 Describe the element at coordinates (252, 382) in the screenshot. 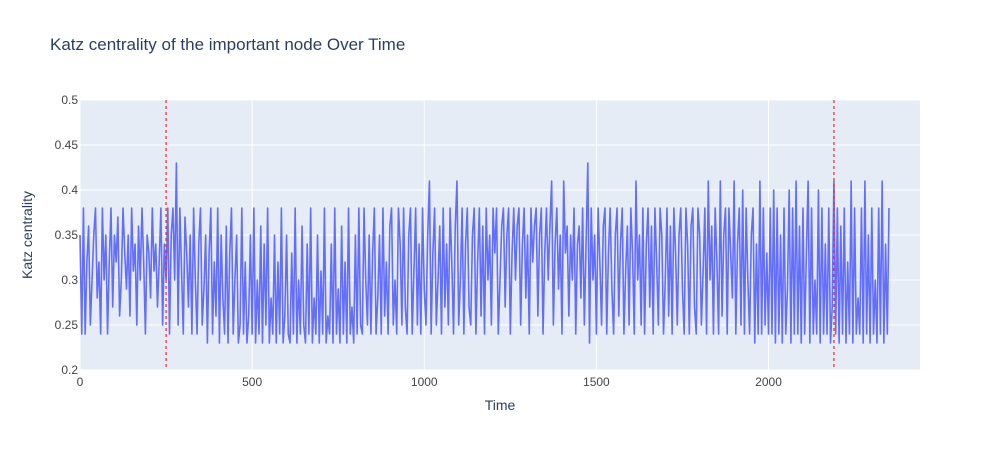

I see `x-tick-label: 500` at that location.